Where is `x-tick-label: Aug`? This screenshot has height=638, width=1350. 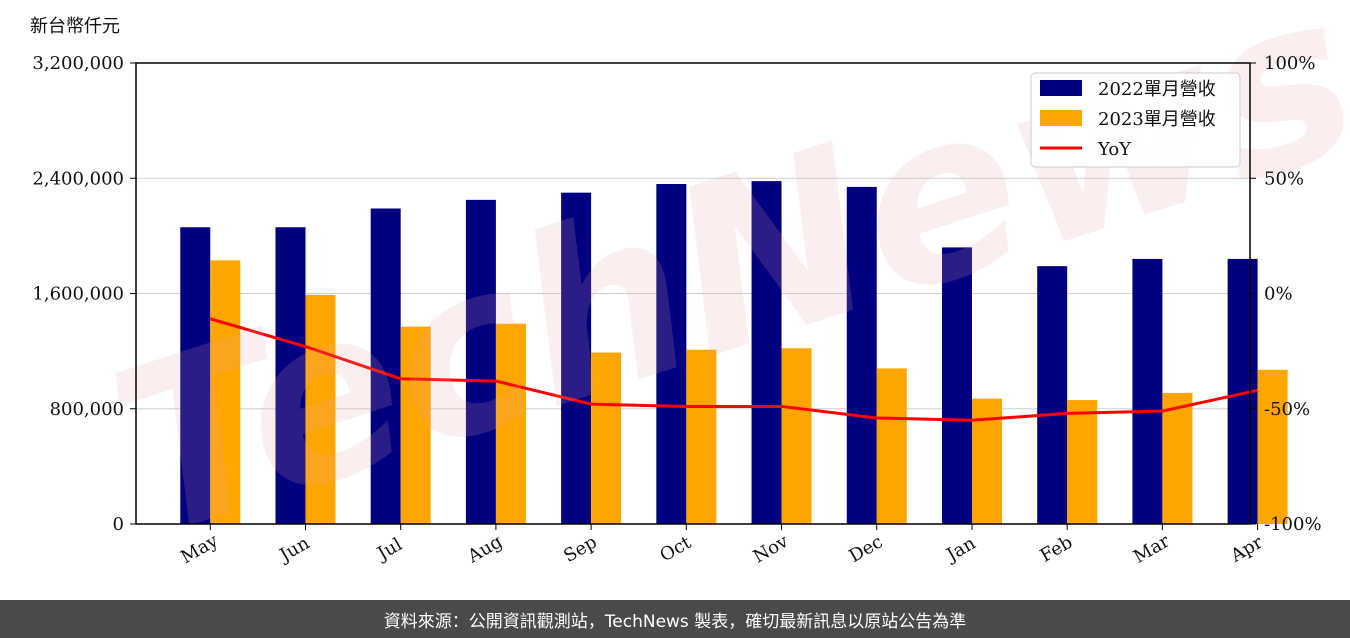
x-tick-label: Aug is located at coordinates (484, 549).